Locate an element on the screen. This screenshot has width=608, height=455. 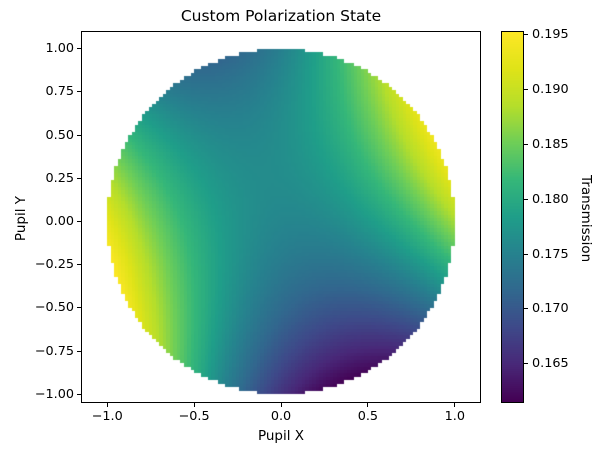
y-tick-label: 0.50 is located at coordinates (60, 135).